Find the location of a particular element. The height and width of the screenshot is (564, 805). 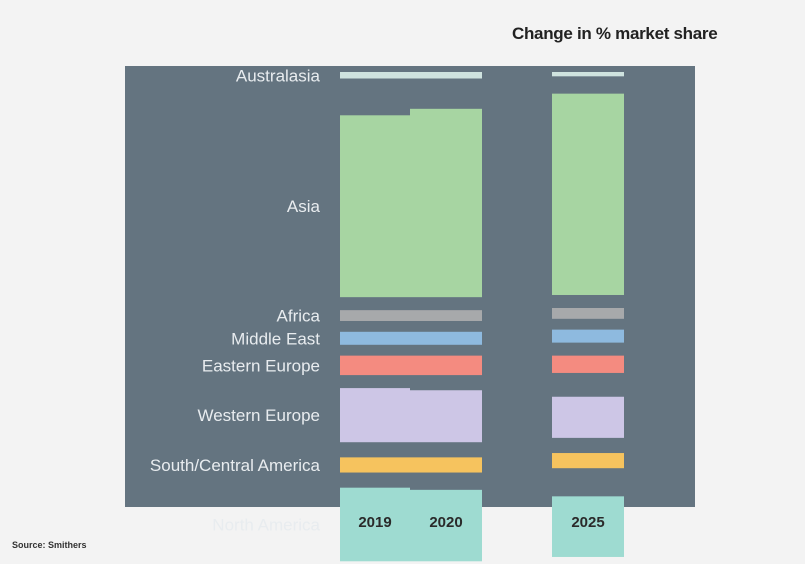

bar-australasia-2020 is located at coordinates (446, 75).